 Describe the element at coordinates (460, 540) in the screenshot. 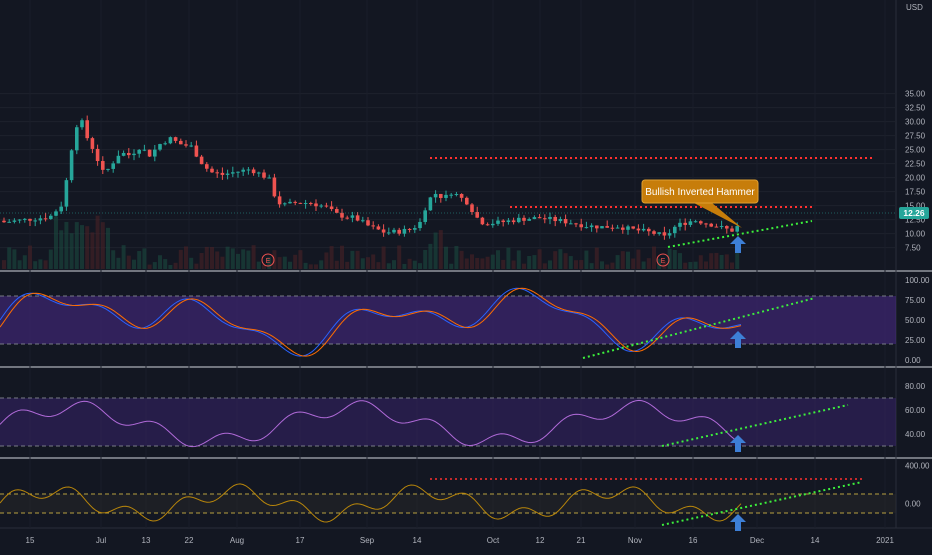

I see `time-axis: 15 Jul 13 22 Aug 17 Sep 14 Oct 12 21 Nov 16 Dec 14 2021` at that location.